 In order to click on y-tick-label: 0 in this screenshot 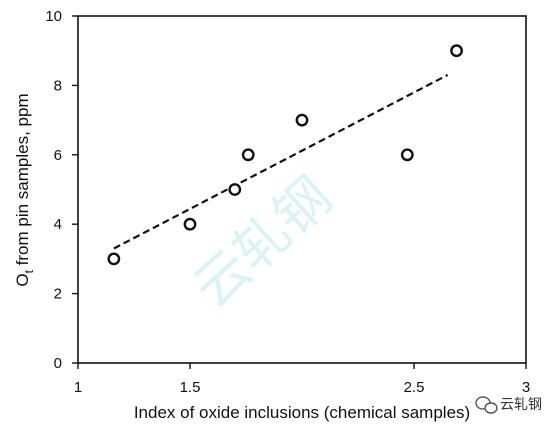, I will do `click(58, 363)`.